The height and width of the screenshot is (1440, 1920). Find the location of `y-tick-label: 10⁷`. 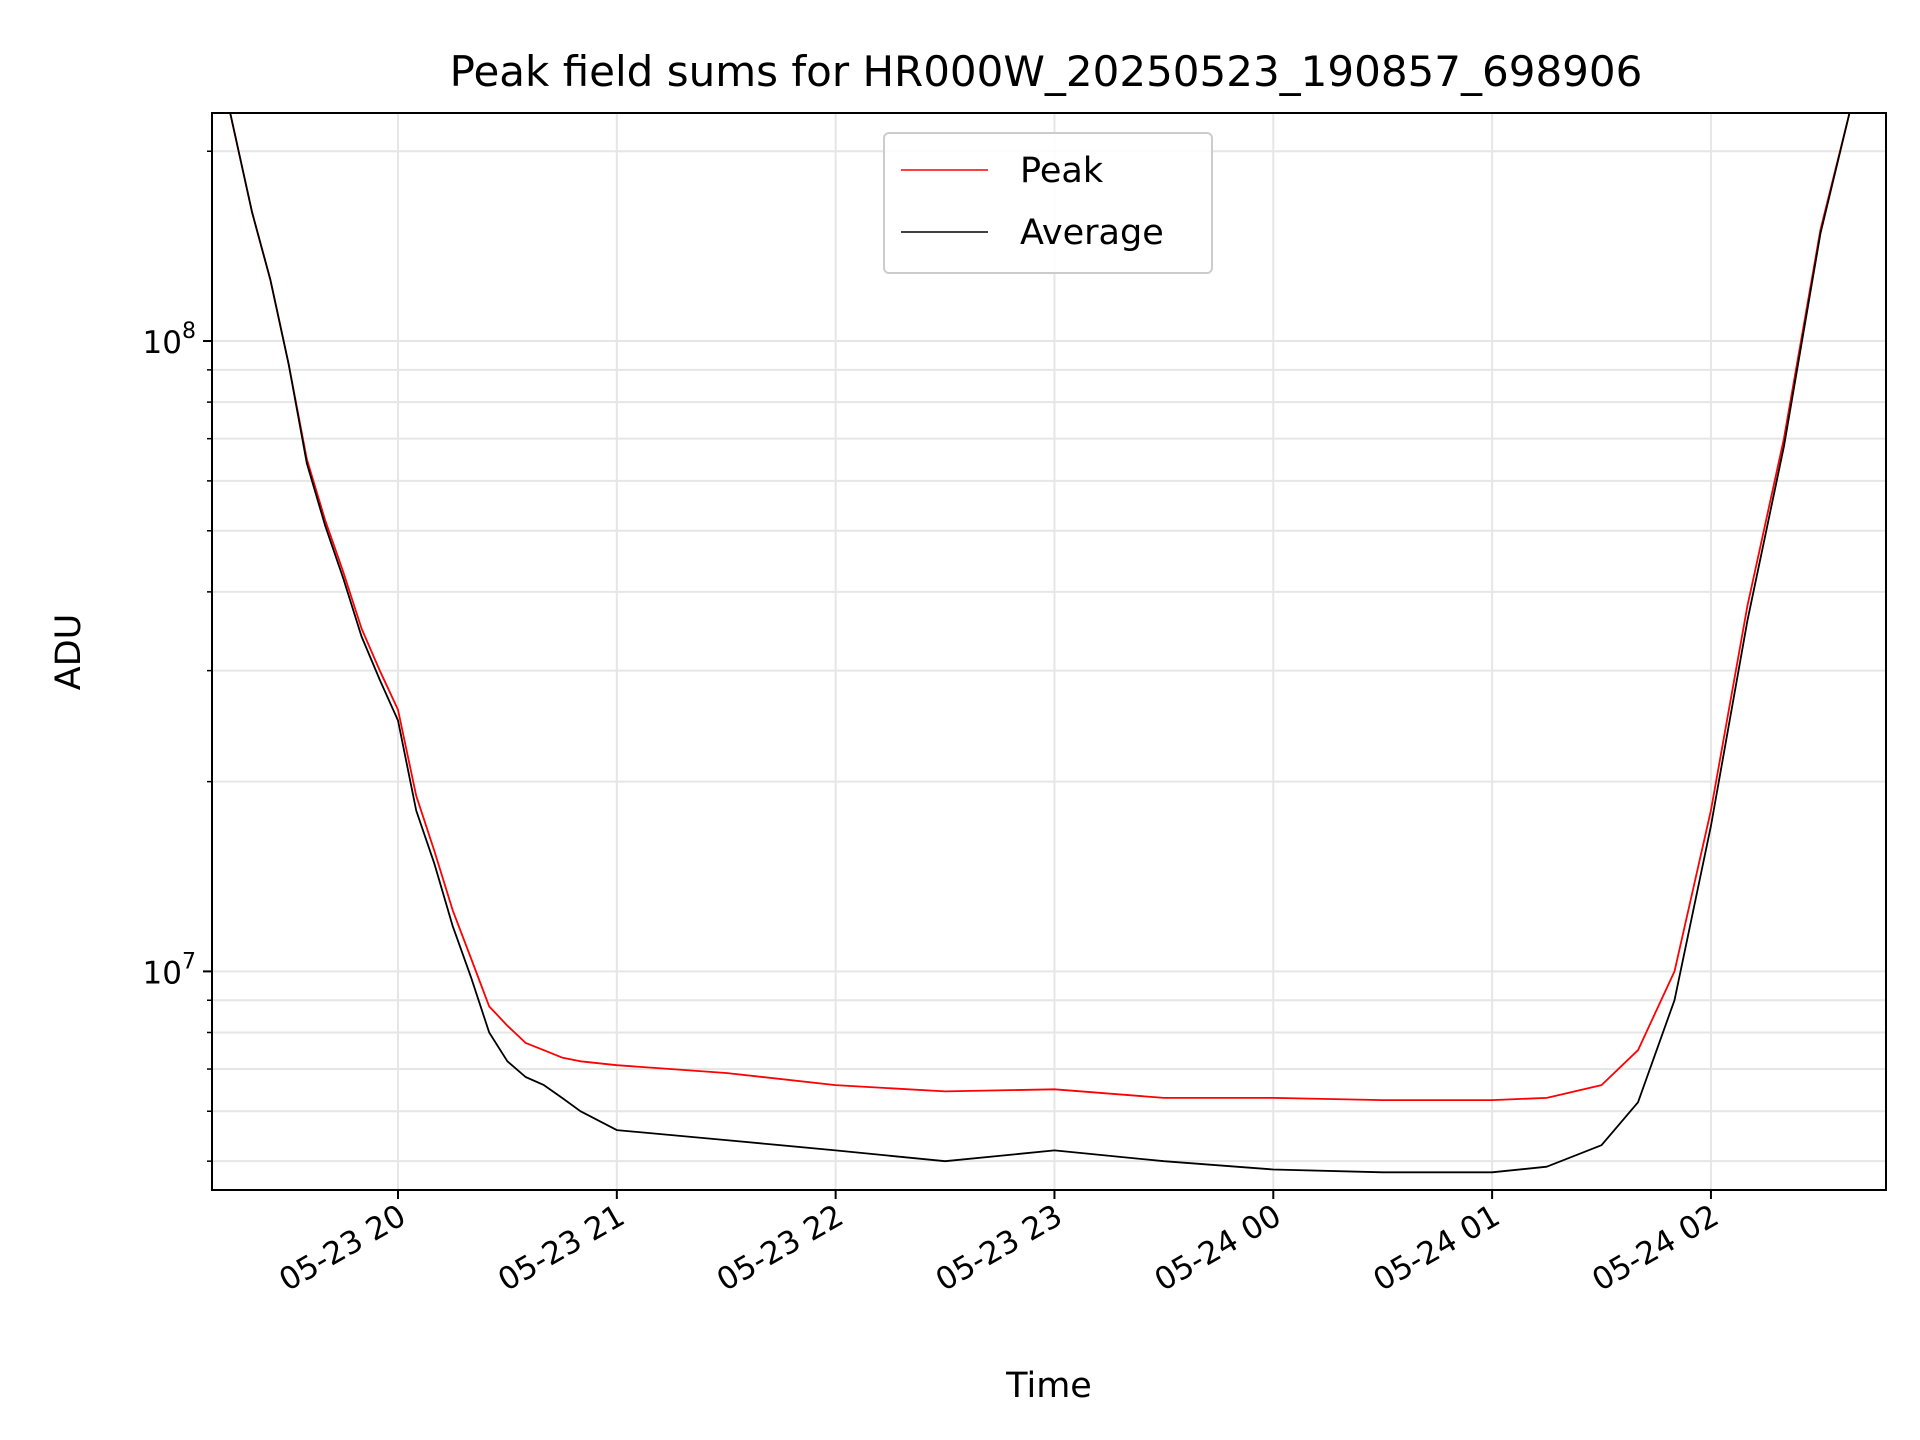

y-tick-label: 10⁷ is located at coordinates (169, 970).